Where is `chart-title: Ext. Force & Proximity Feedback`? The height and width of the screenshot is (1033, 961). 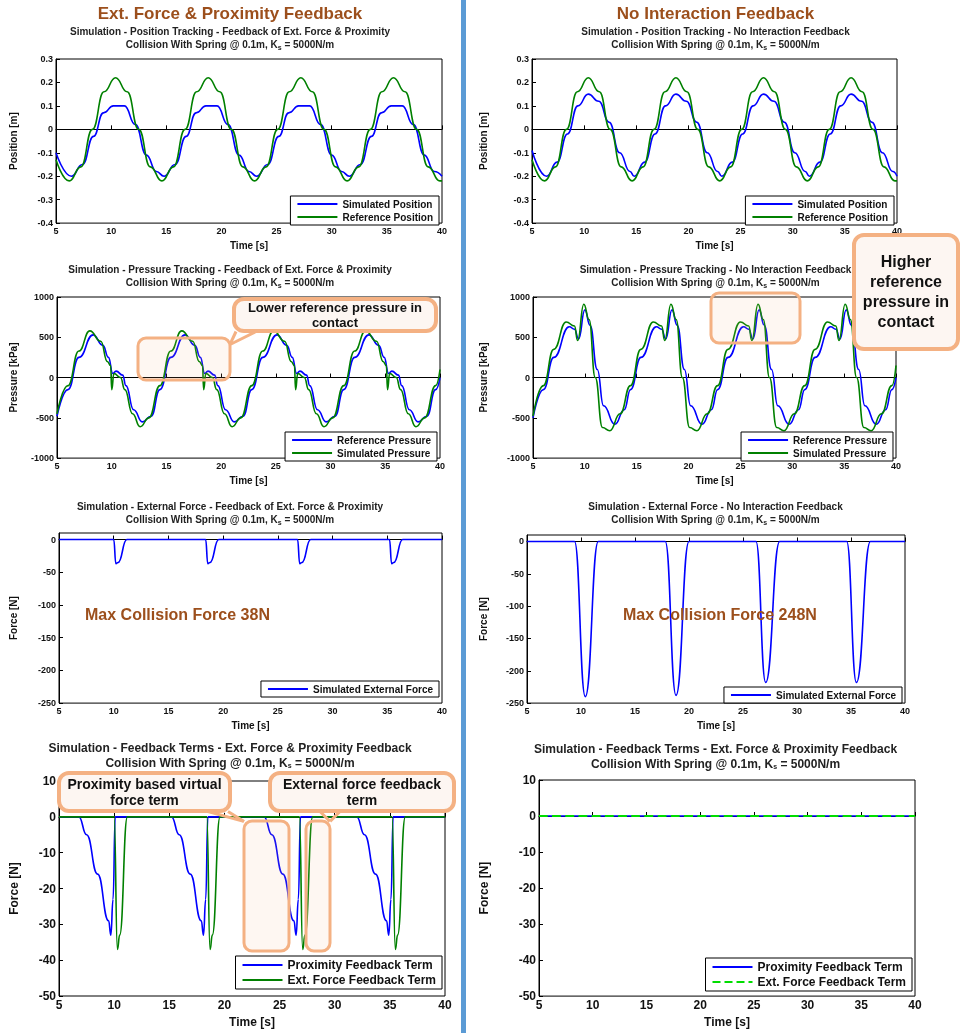
chart-title: Ext. Force & Proximity Feedback is located at coordinates (230, 13).